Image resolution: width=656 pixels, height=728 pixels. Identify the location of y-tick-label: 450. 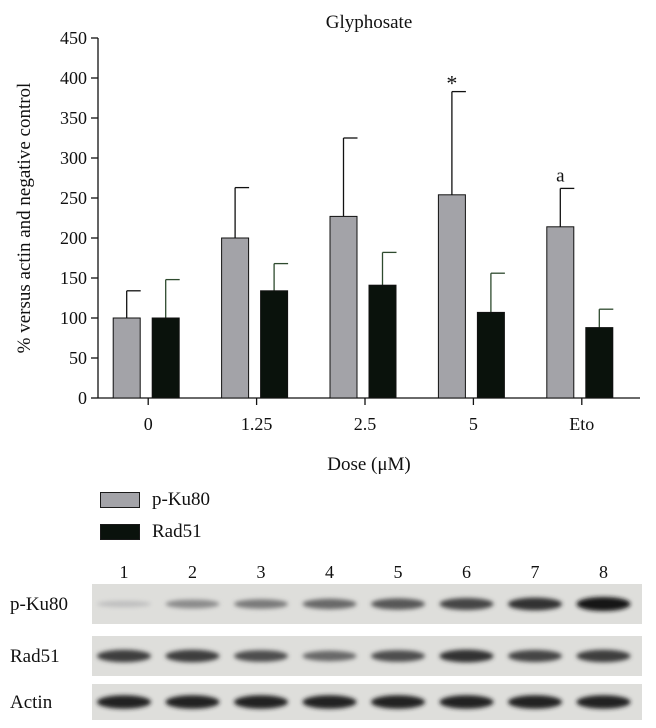
(73, 38).